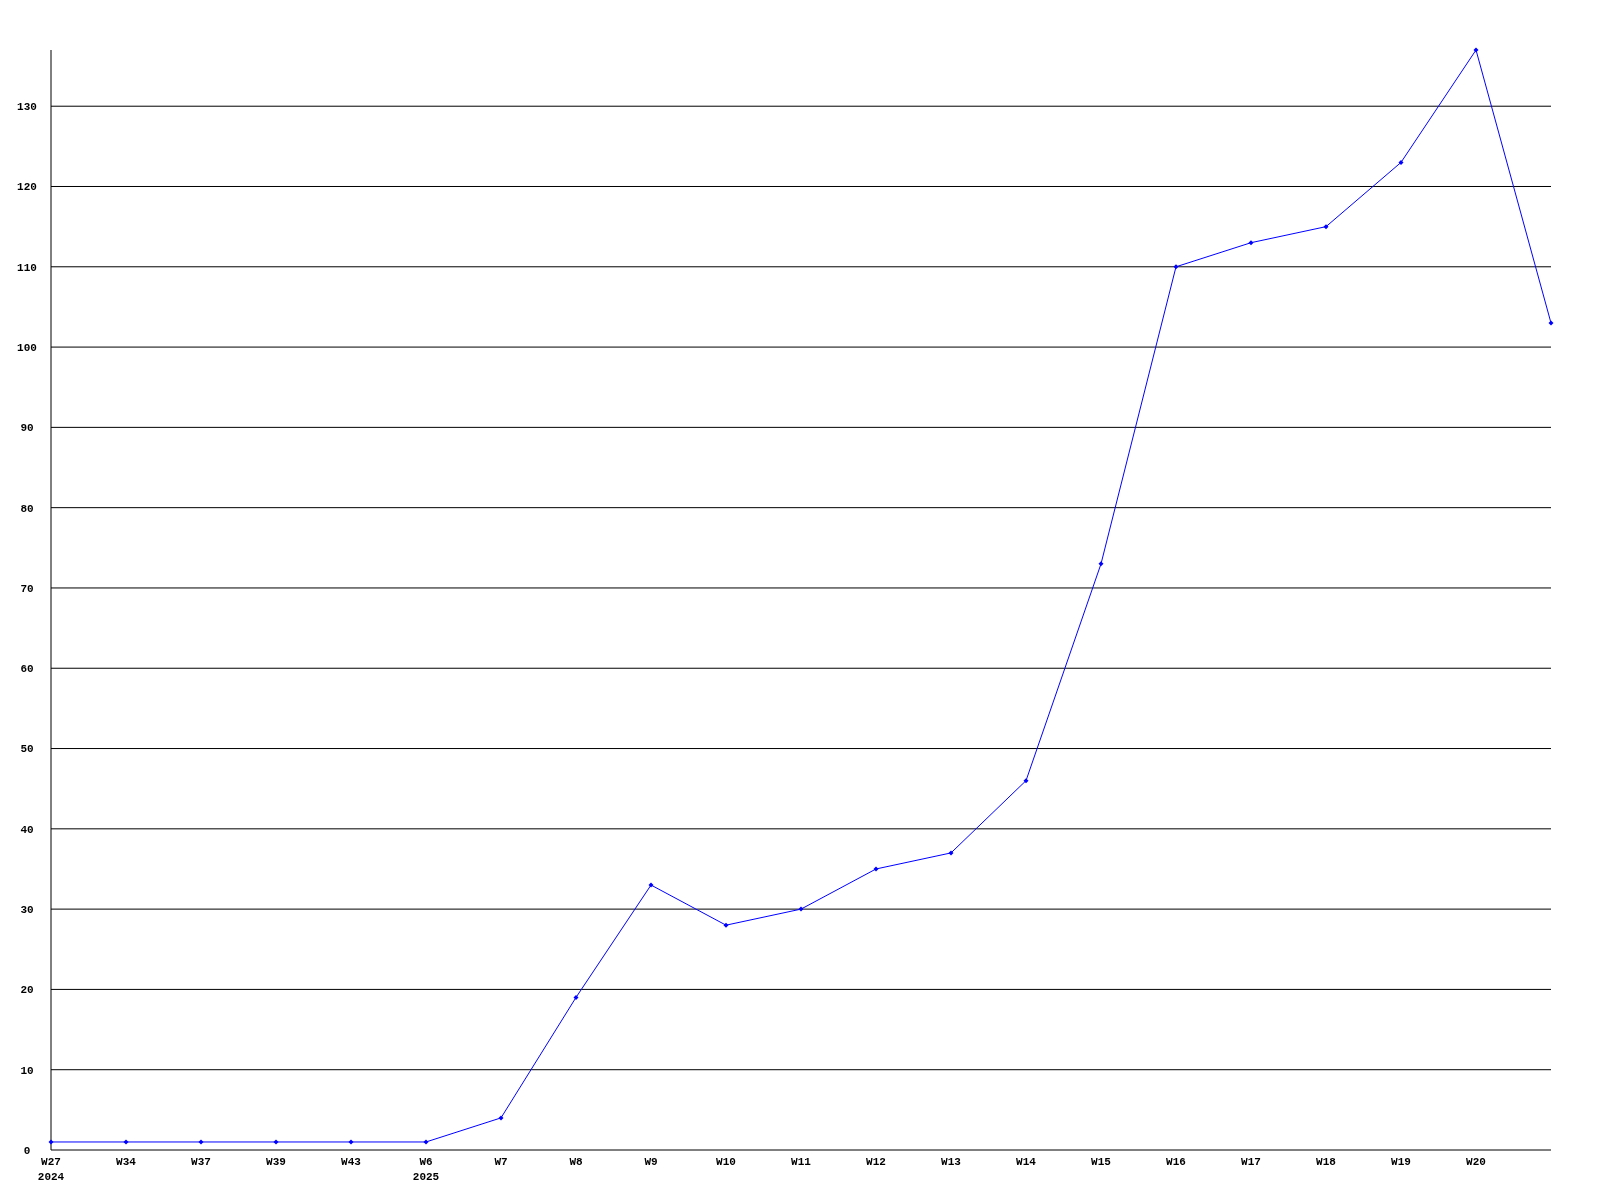 The height and width of the screenshot is (1200, 1600). What do you see at coordinates (1101, 1162) in the screenshot?
I see `x-tick-label: W15` at bounding box center [1101, 1162].